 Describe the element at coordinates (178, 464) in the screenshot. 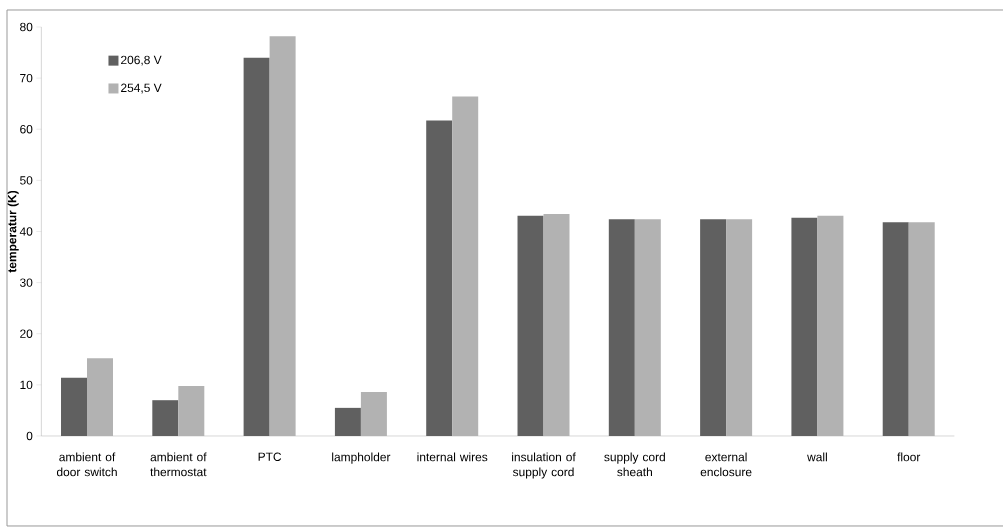

I see `x-tick-label: ambient of thermostat` at that location.